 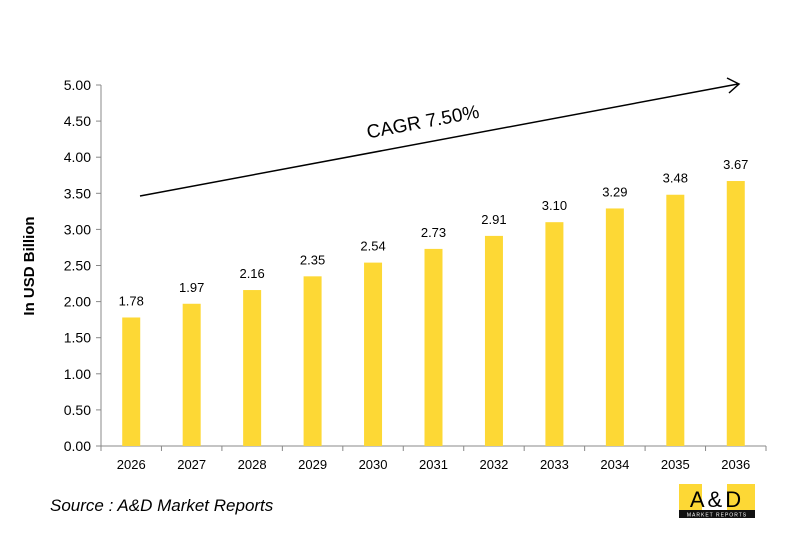 I want to click on bar-2030, so click(x=373, y=354).